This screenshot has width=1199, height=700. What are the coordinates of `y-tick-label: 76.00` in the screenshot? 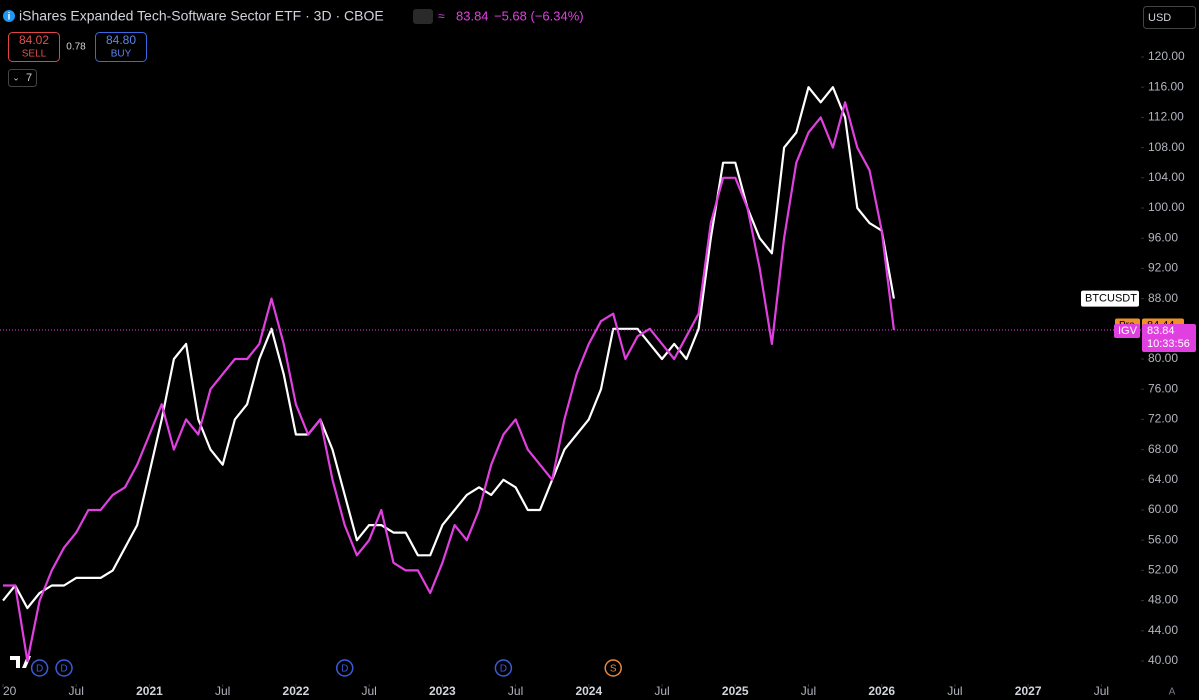 It's located at (1163, 388).